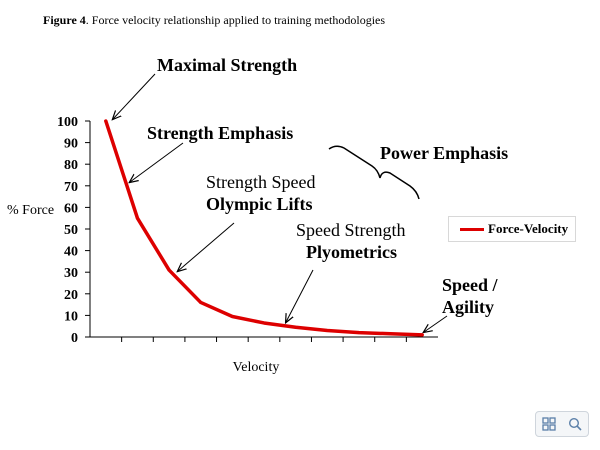 The image size is (600, 450). Describe the element at coordinates (71, 252) in the screenshot. I see `y-tick-label: 40` at that location.